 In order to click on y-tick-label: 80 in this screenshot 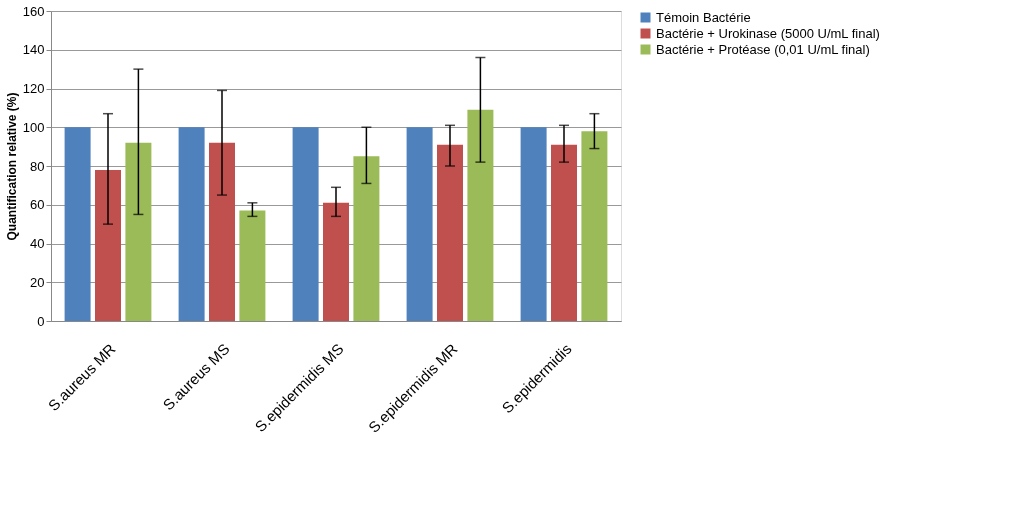, I will do `click(37, 166)`.